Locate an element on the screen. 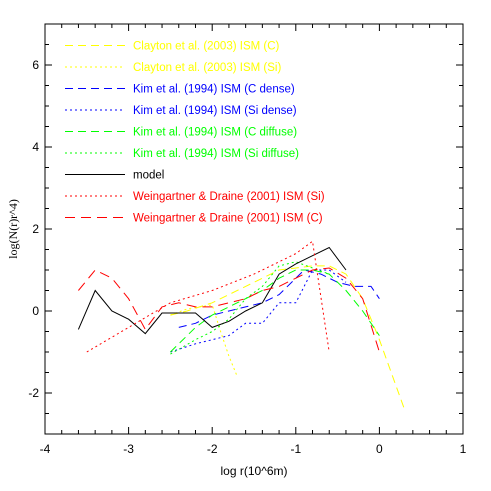 This screenshot has height=491, width=491. y-tick-label: 0 is located at coordinates (35, 311).